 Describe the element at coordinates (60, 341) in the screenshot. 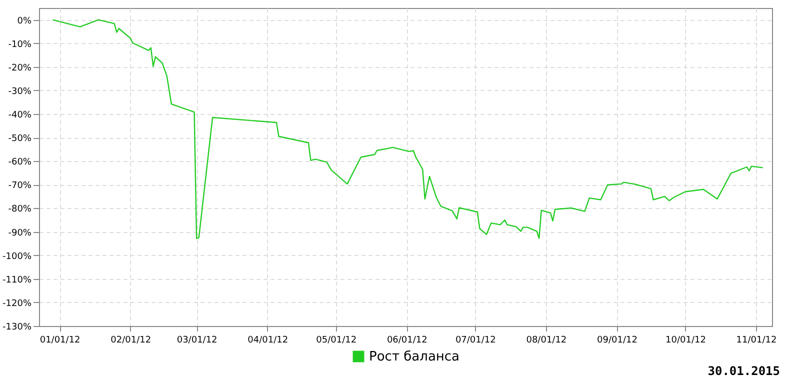

I see `x-tick-label: 01/01/12` at that location.